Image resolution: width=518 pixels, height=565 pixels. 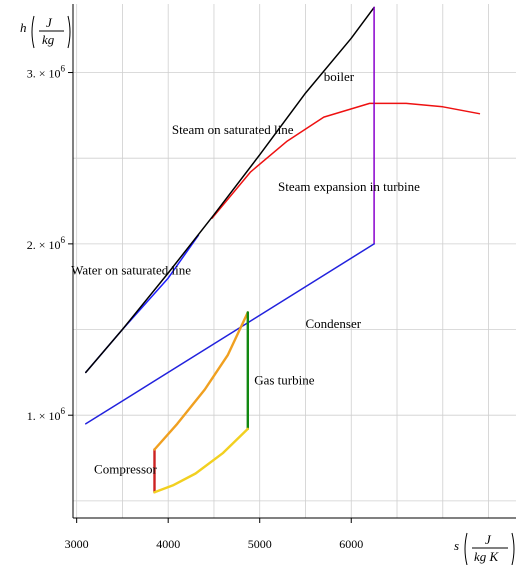 I want to click on y-axis-symbol: h, so click(x=23, y=27).